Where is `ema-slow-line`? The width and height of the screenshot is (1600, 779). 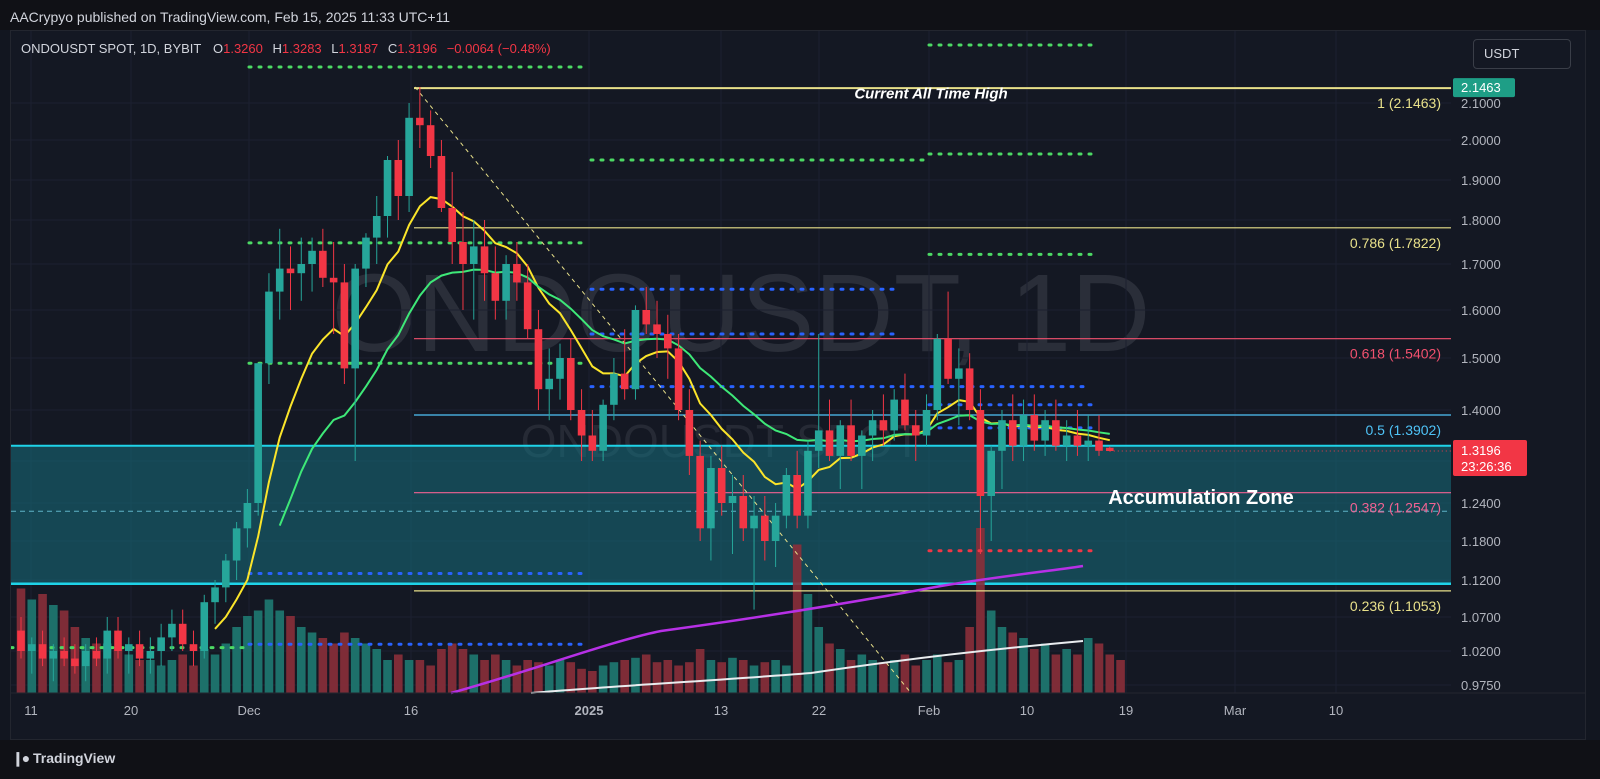
ema-slow-line is located at coordinates (767, 629).